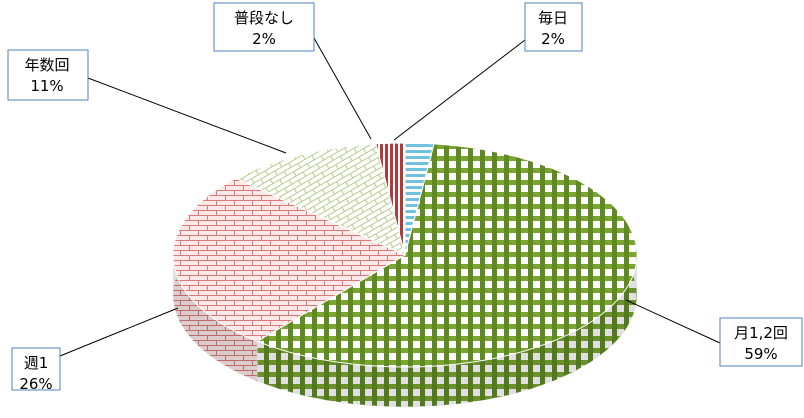  I want to click on slice-percent-label: 59%, so click(760, 354).